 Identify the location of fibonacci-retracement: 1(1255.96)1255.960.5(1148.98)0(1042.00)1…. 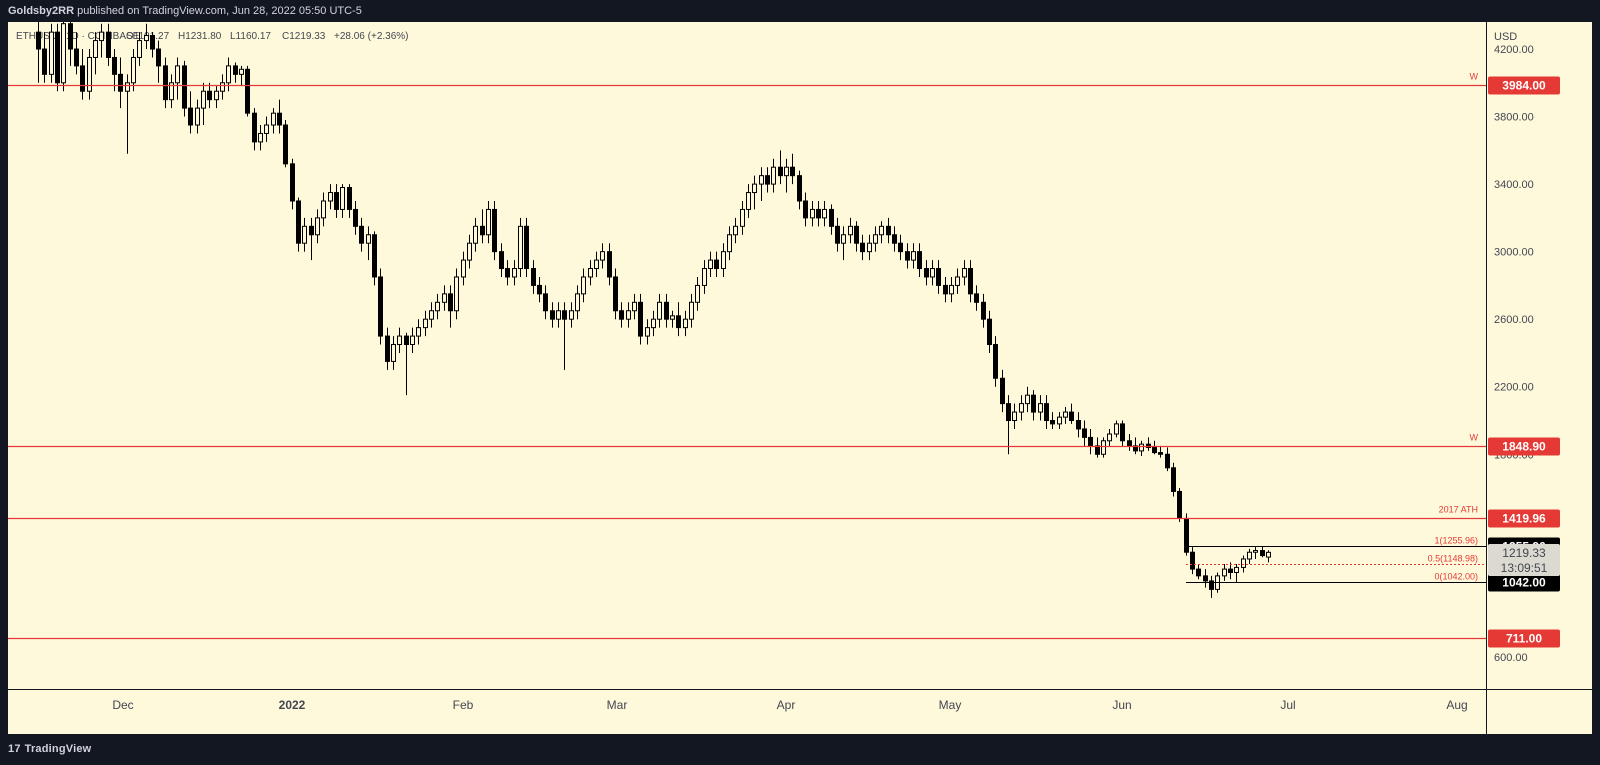
(1373, 564).